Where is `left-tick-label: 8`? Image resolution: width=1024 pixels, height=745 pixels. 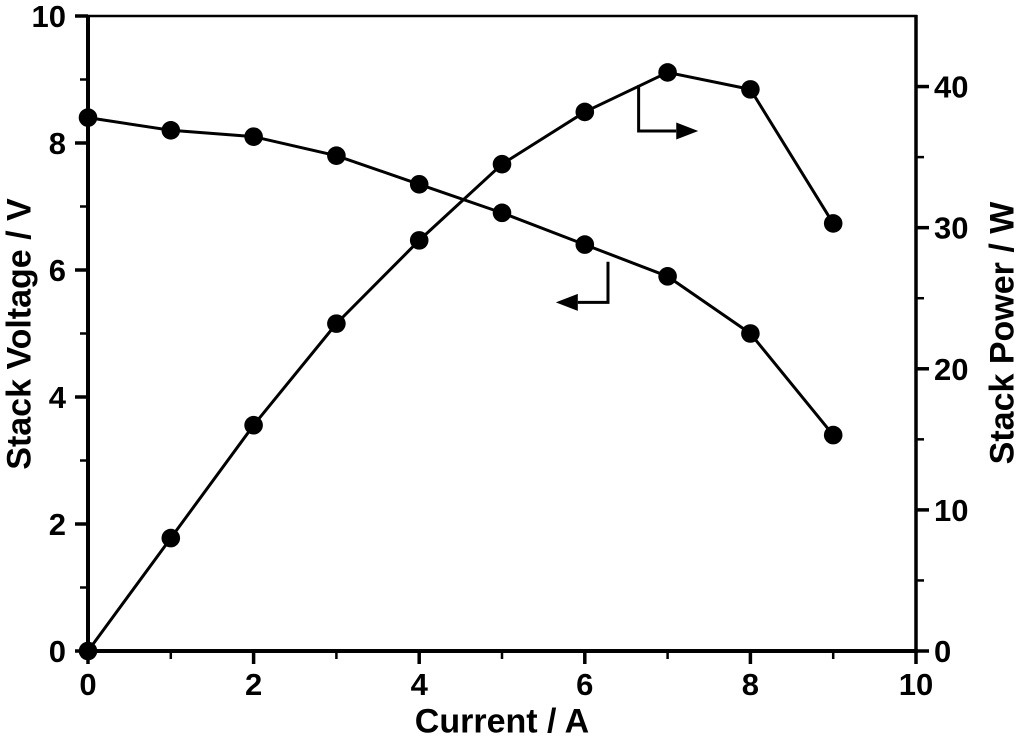 left-tick-label: 8 is located at coordinates (57, 143).